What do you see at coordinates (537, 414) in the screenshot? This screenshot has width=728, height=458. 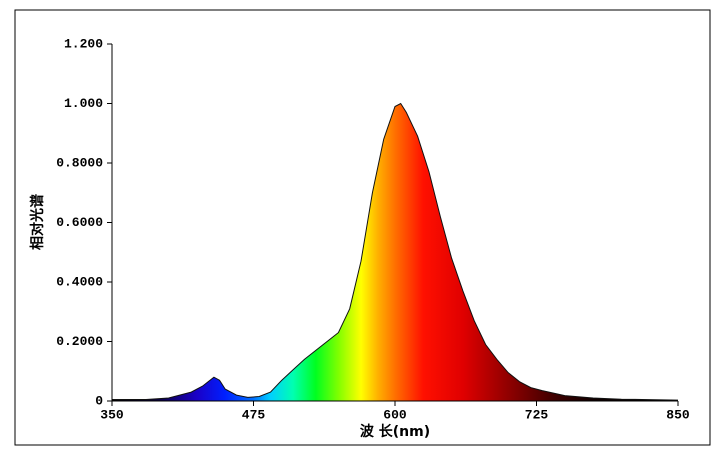 I see `x-tick-label: 725` at bounding box center [537, 414].